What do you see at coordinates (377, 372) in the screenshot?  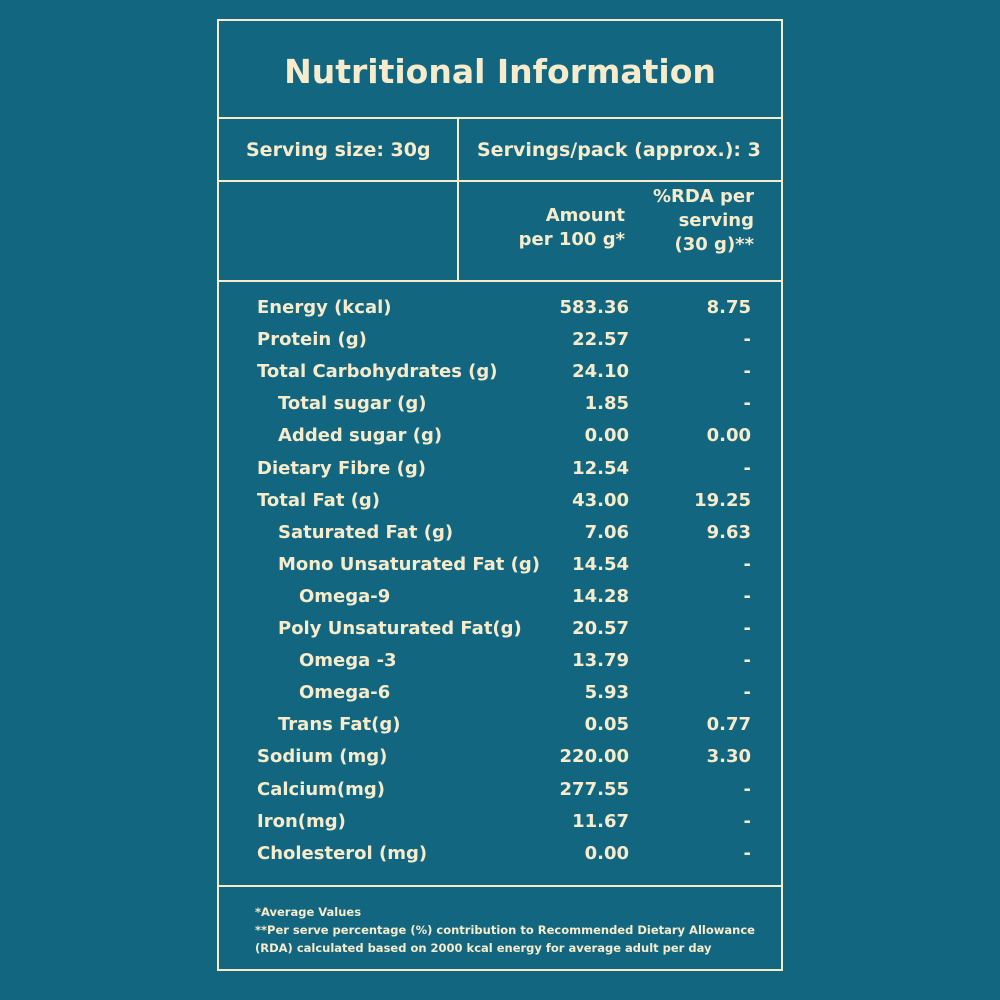 I see `nutrient-label: Total Carbohydrates (g)` at bounding box center [377, 372].